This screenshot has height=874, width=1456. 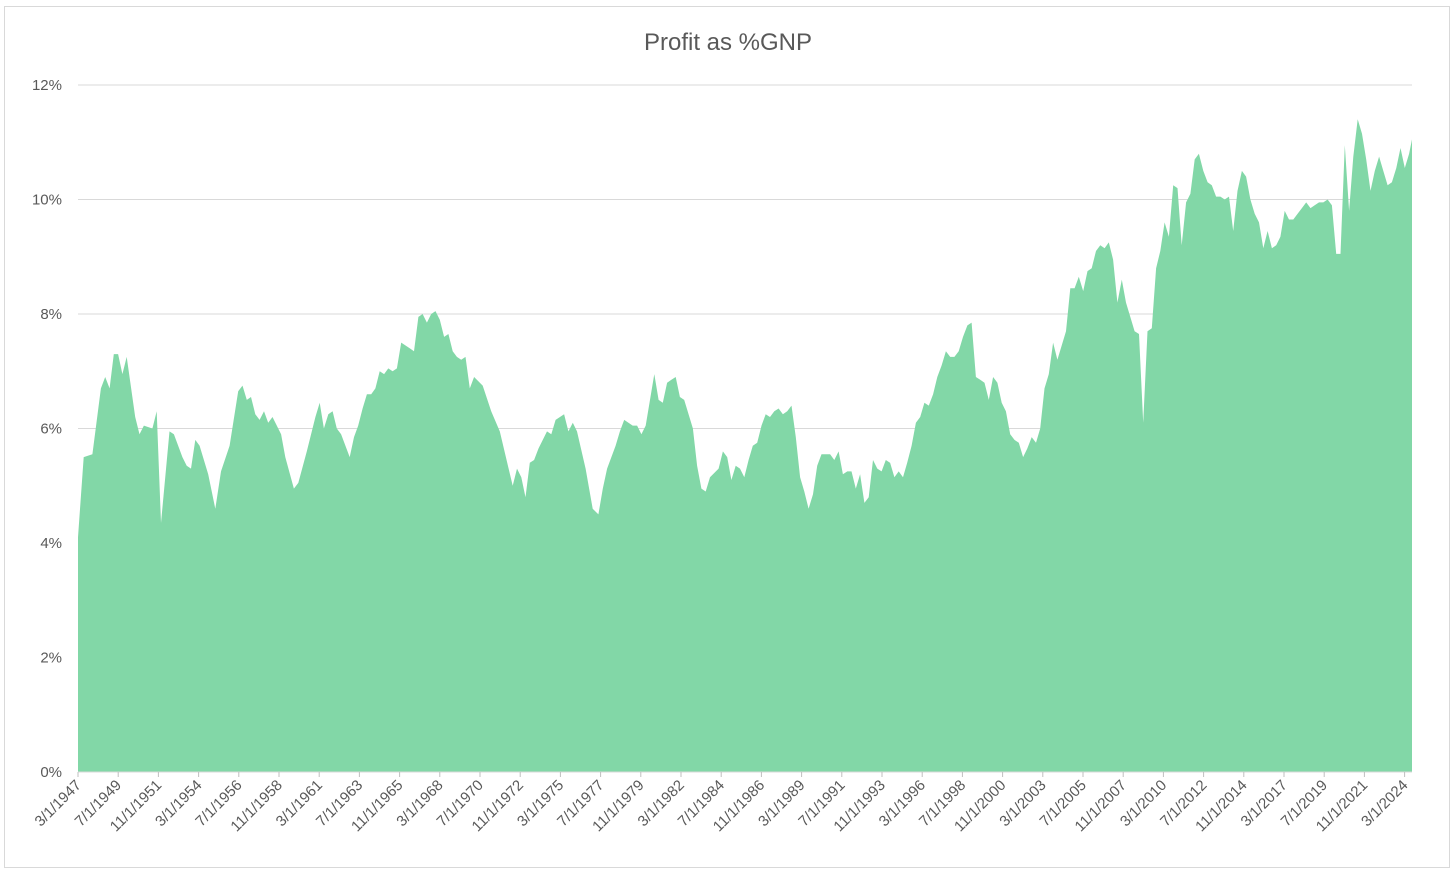 I want to click on y-tick-label: 6%, so click(x=51, y=429).